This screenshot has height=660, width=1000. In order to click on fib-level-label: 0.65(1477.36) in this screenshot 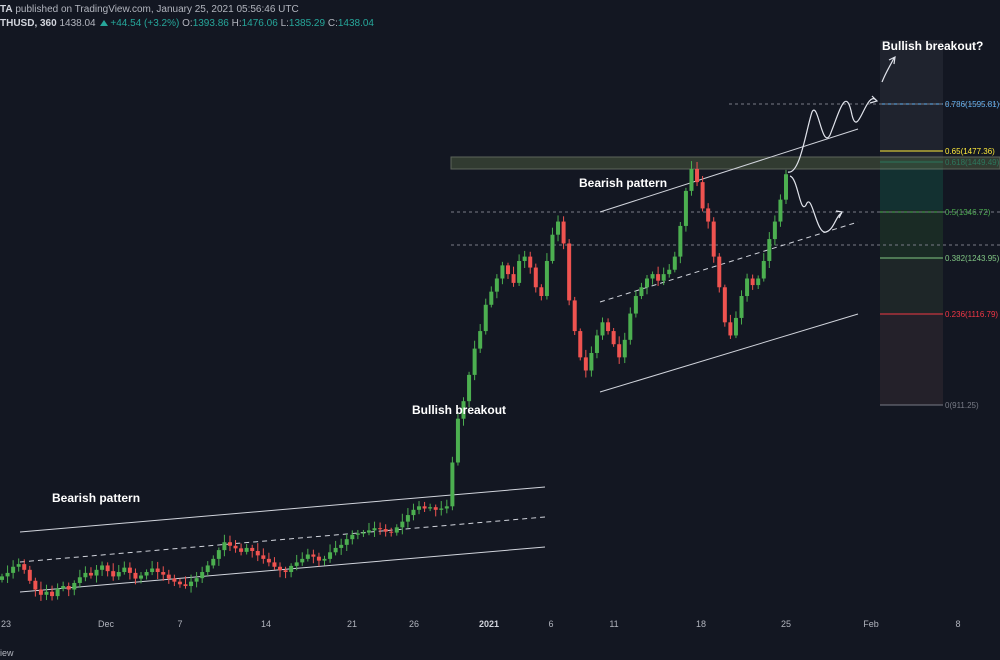, I will do `click(970, 151)`.